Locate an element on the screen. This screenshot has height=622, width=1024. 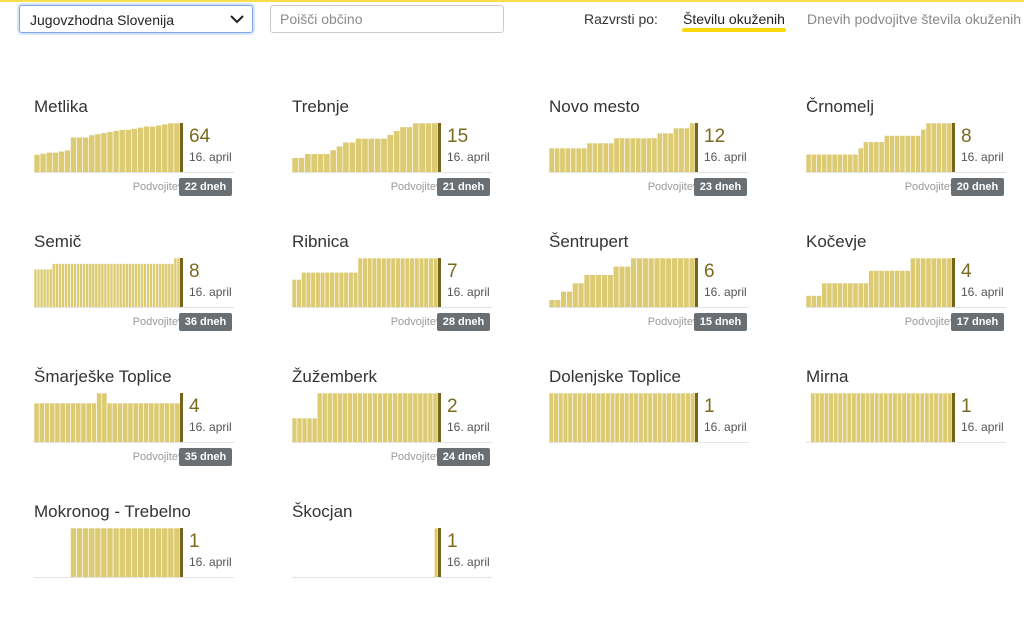
municipality-card: Trebnje 15 16. april Podvojitev v 21 dneh is located at coordinates (399, 157).